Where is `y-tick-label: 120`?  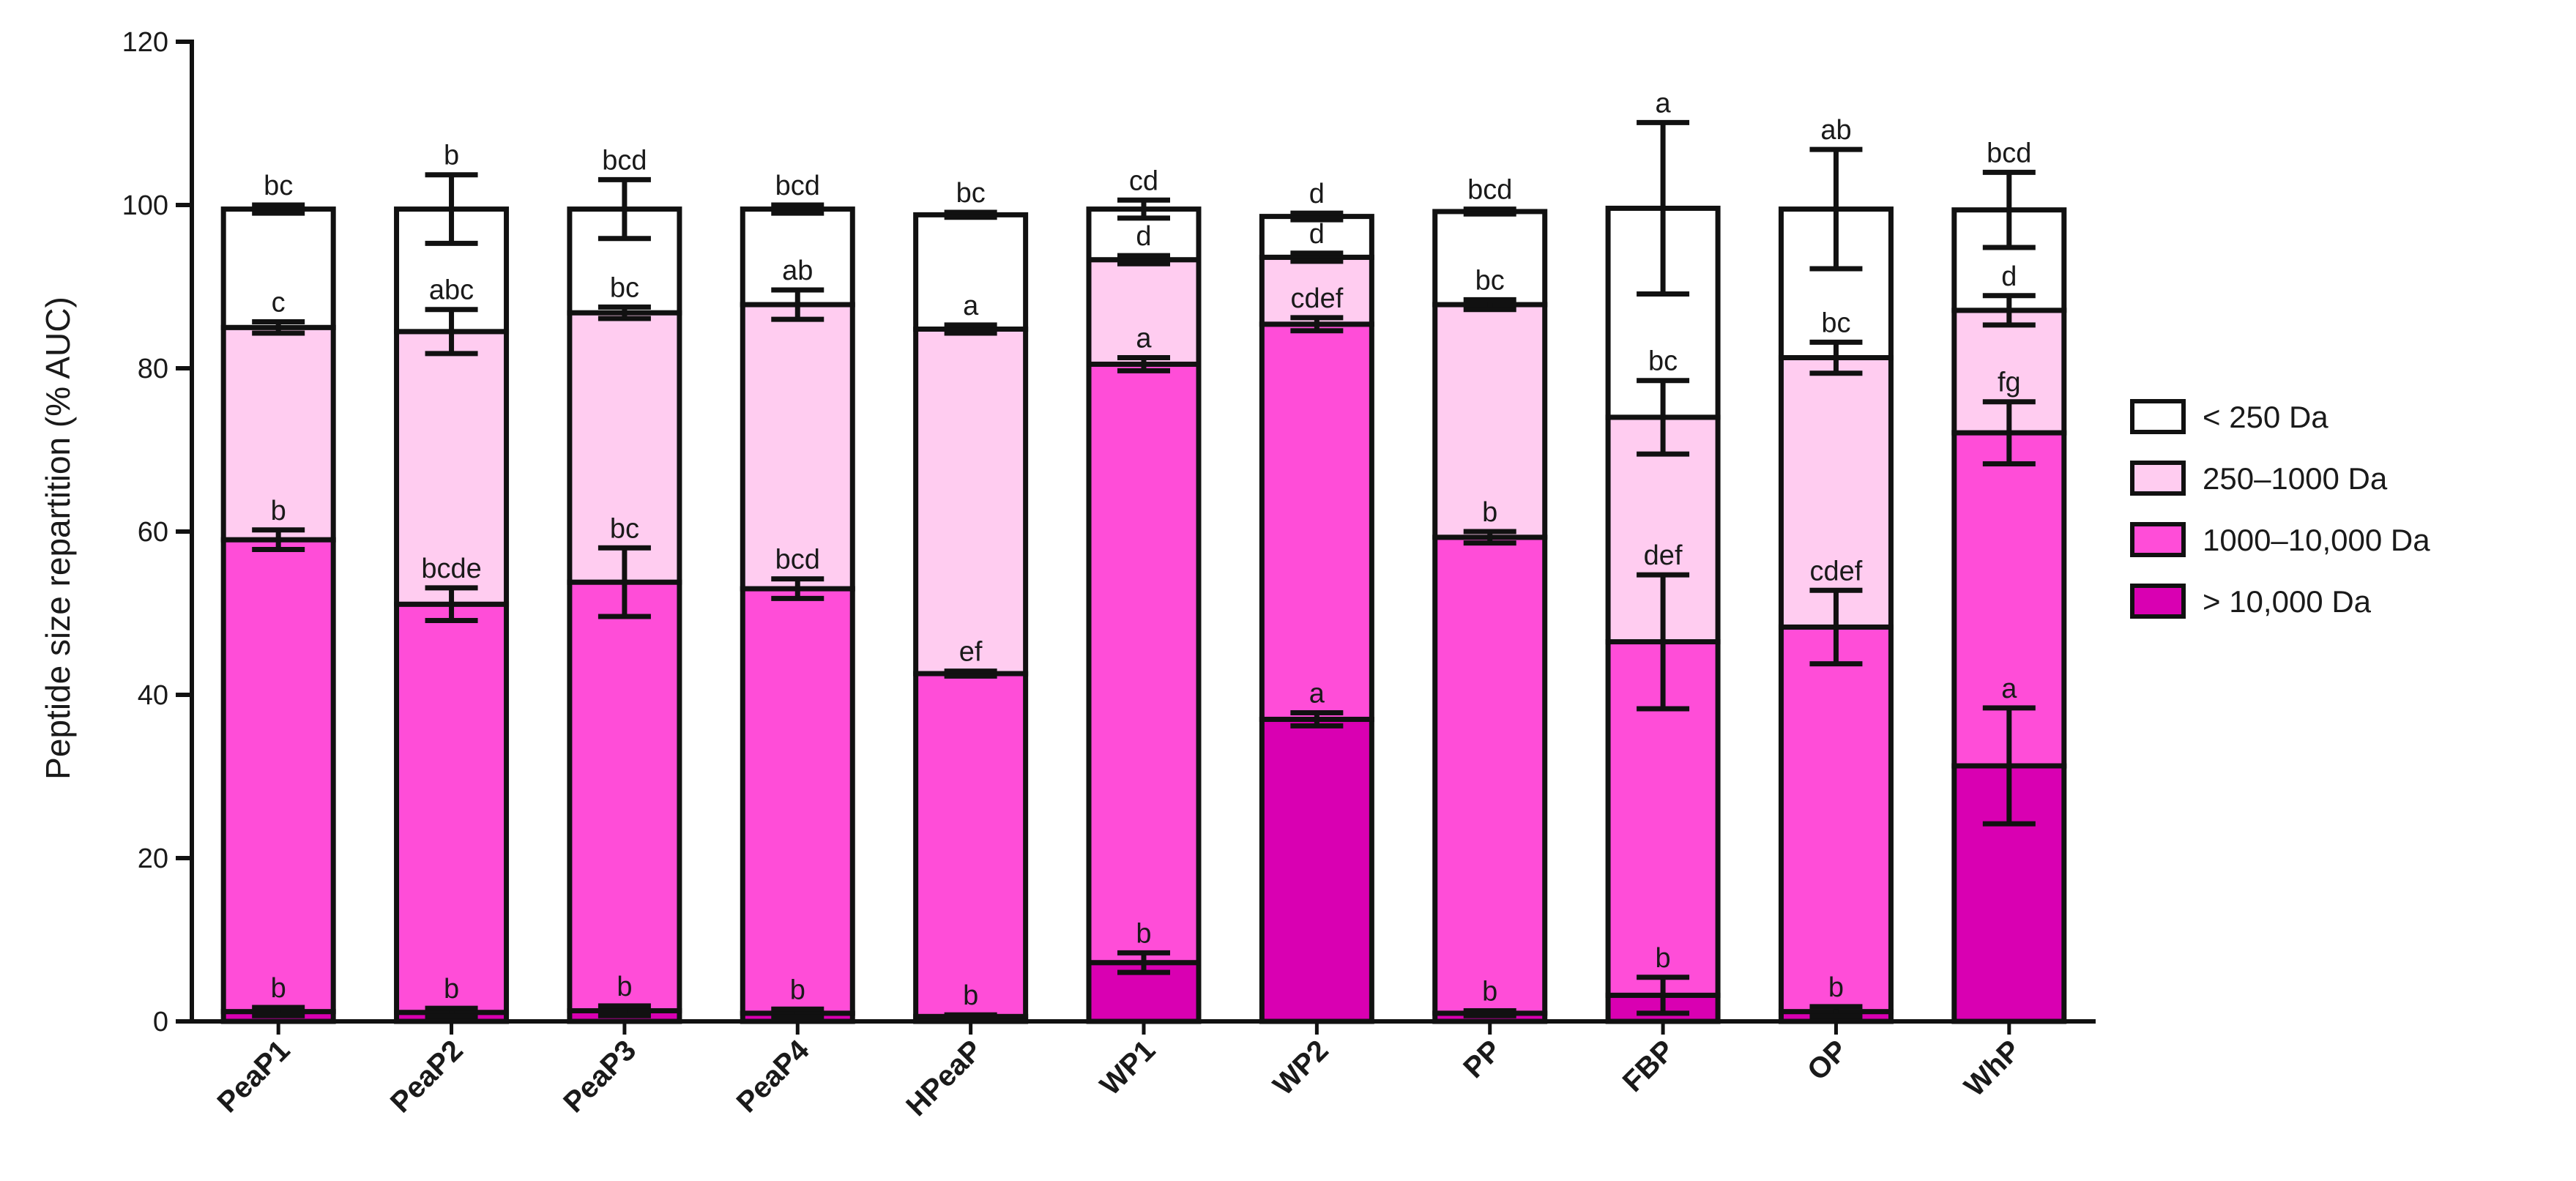 y-tick-label: 120 is located at coordinates (145, 42).